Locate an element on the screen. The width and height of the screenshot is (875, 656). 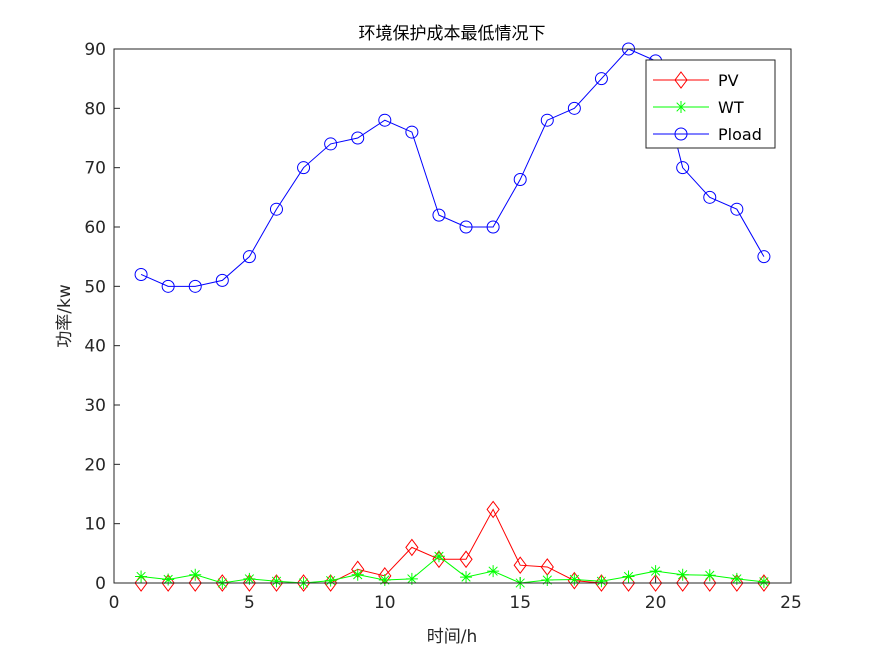
x-tick-label: 0 is located at coordinates (114, 603).